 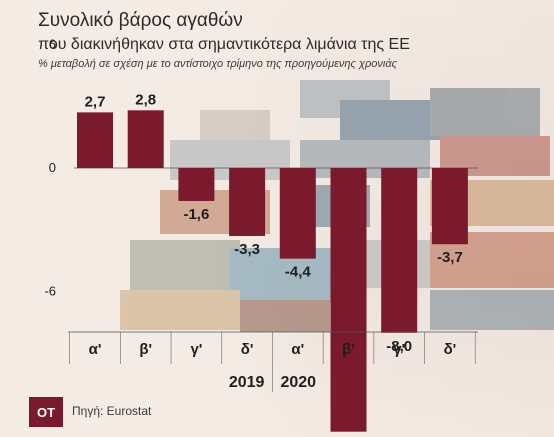 I want to click on y-tick-label: -6, so click(x=50, y=291).